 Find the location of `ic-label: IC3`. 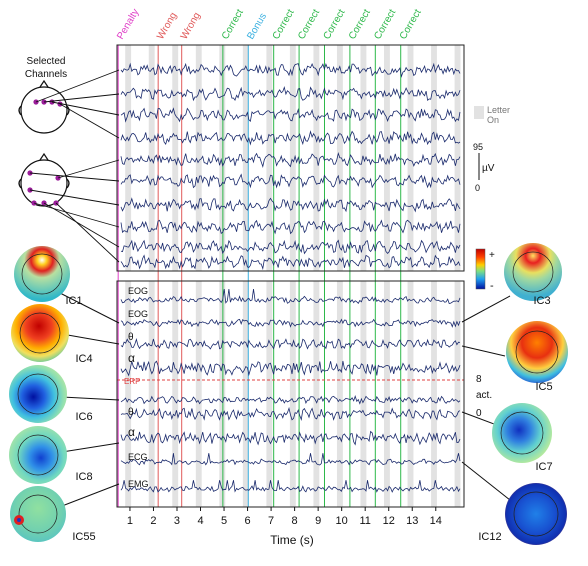

ic-label: IC3 is located at coordinates (541, 301).